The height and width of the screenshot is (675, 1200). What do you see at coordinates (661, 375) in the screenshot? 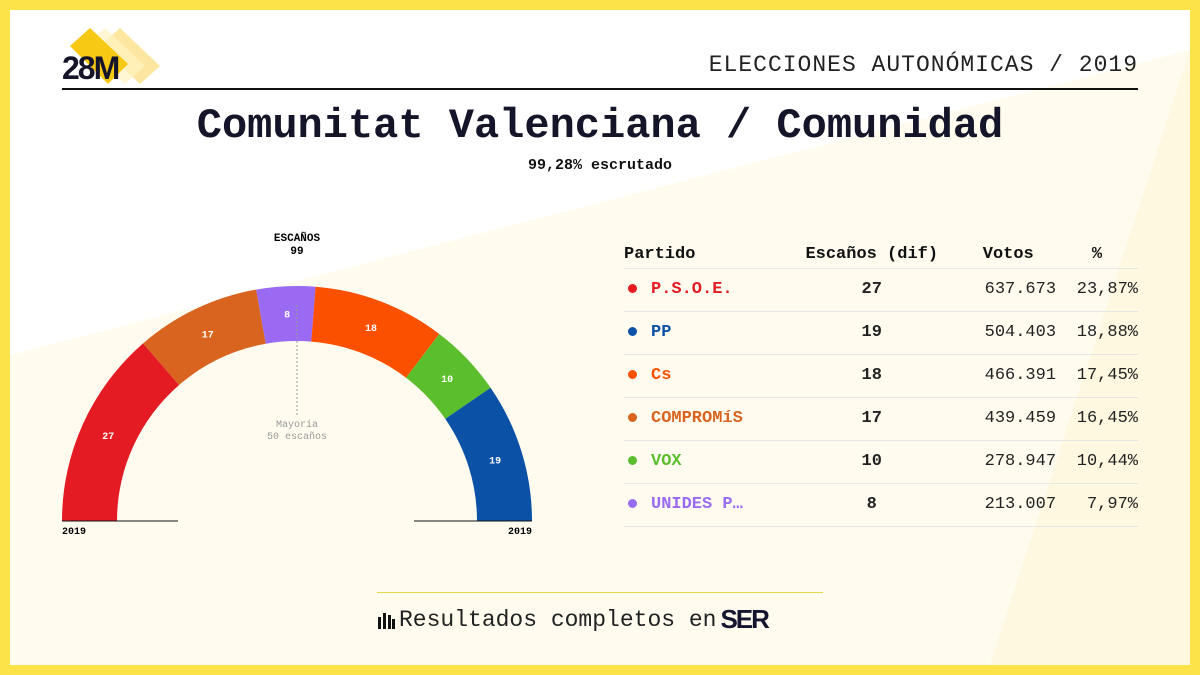
I see `party-name: Cs` at bounding box center [661, 375].